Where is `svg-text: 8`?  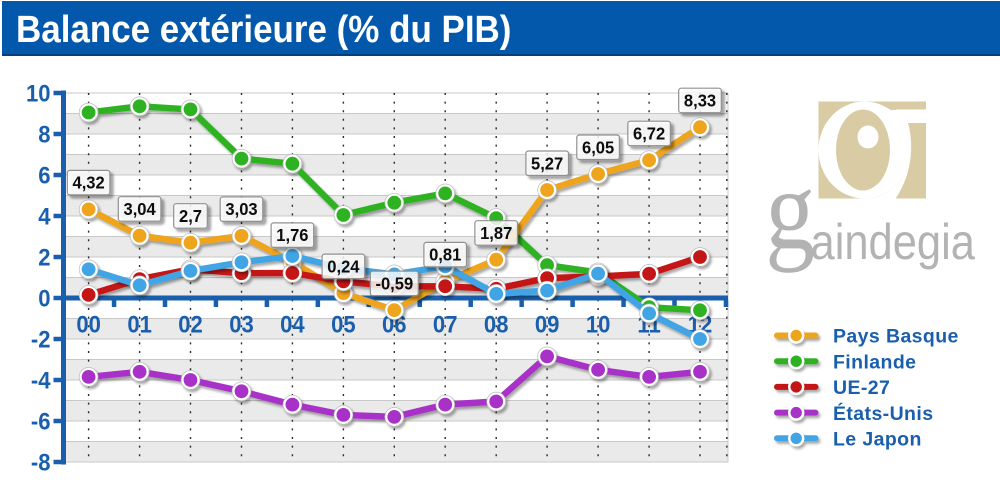 svg-text: 8 is located at coordinates (44, 134).